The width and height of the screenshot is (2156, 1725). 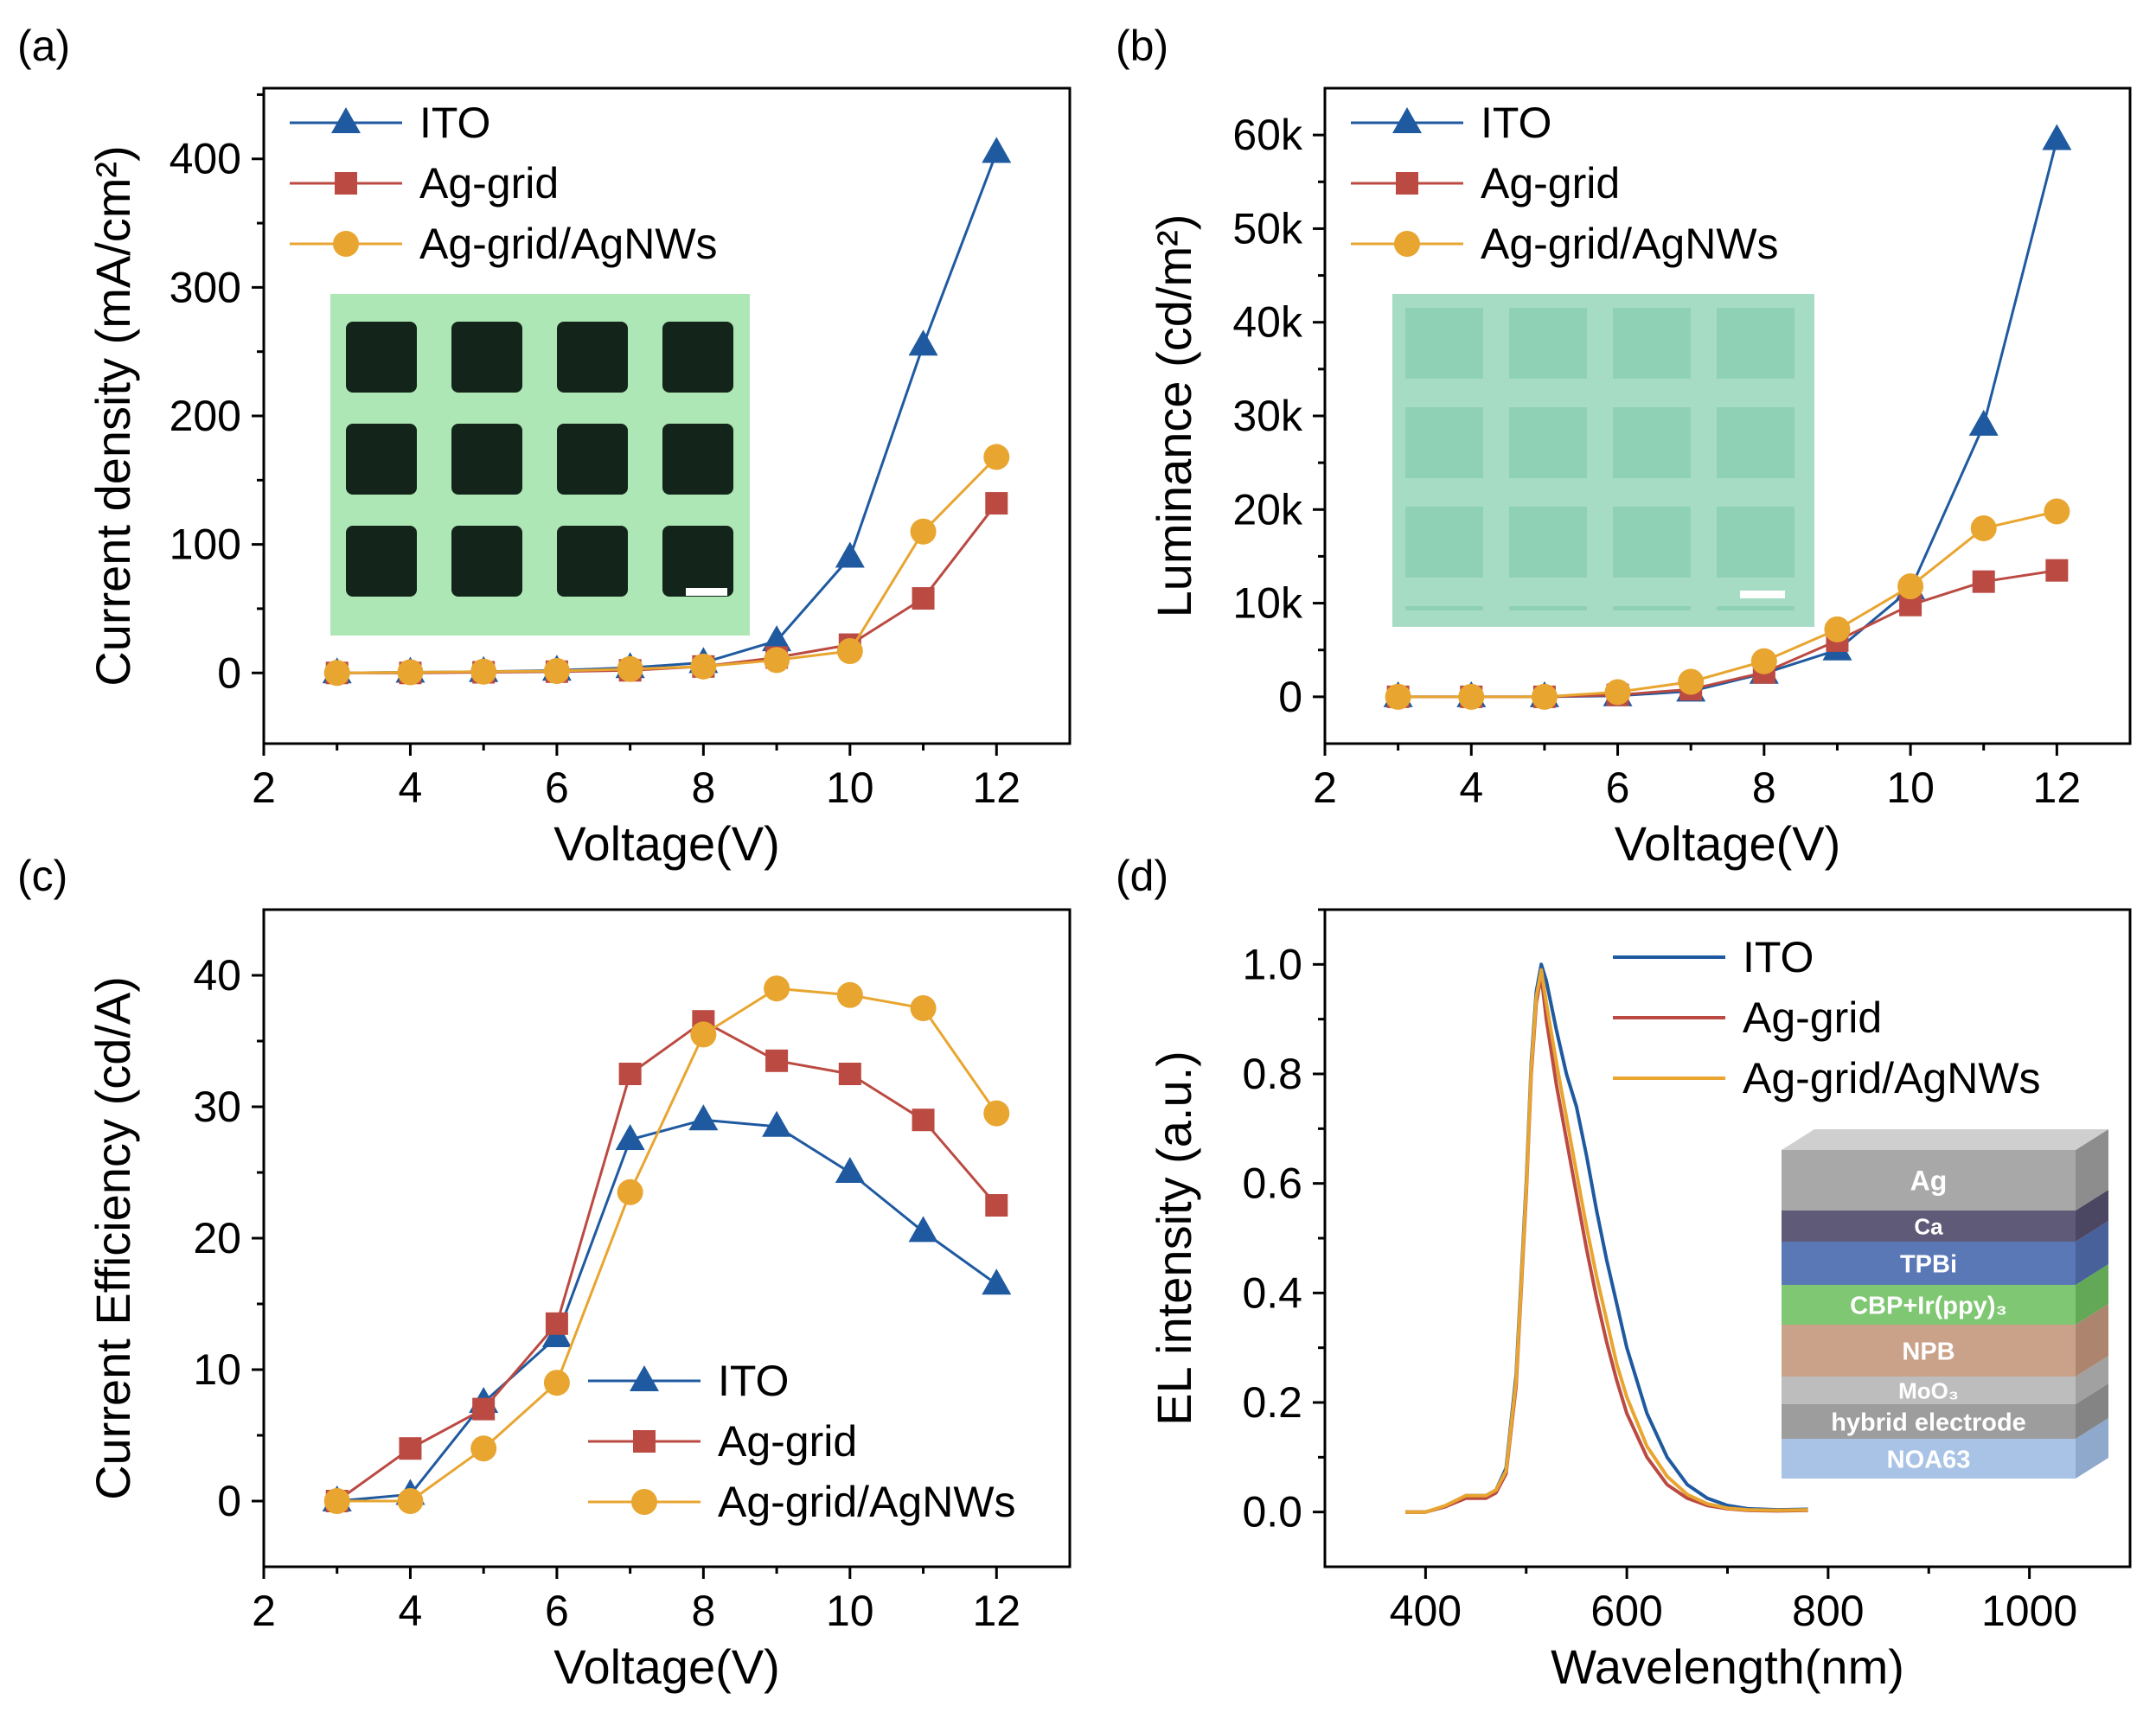 What do you see at coordinates (217, 1107) in the screenshot?
I see `y-tick-label: 30` at bounding box center [217, 1107].